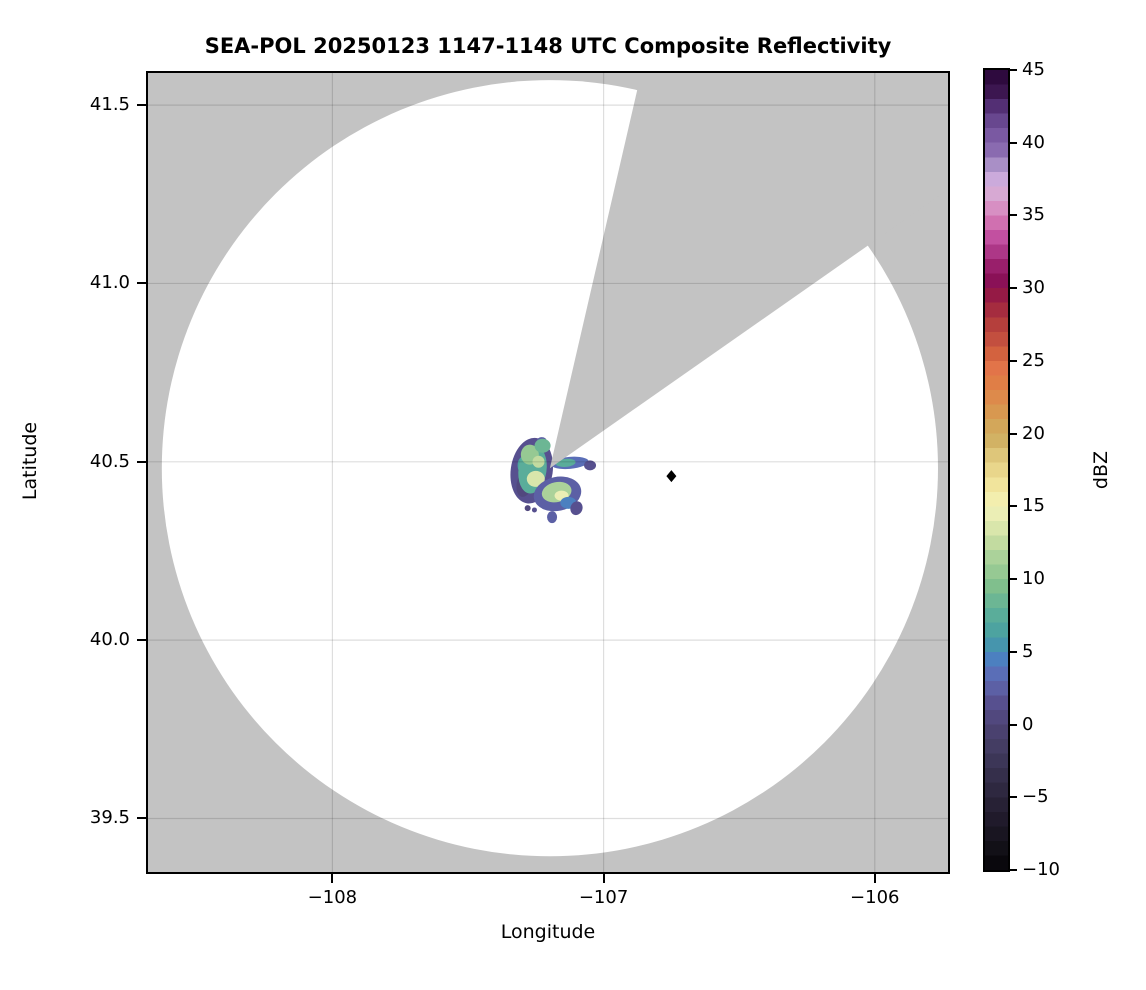 This screenshot has height=990, width=1146. What do you see at coordinates (109, 105) in the screenshot?
I see `y-tick-label: 41.5` at bounding box center [109, 105].